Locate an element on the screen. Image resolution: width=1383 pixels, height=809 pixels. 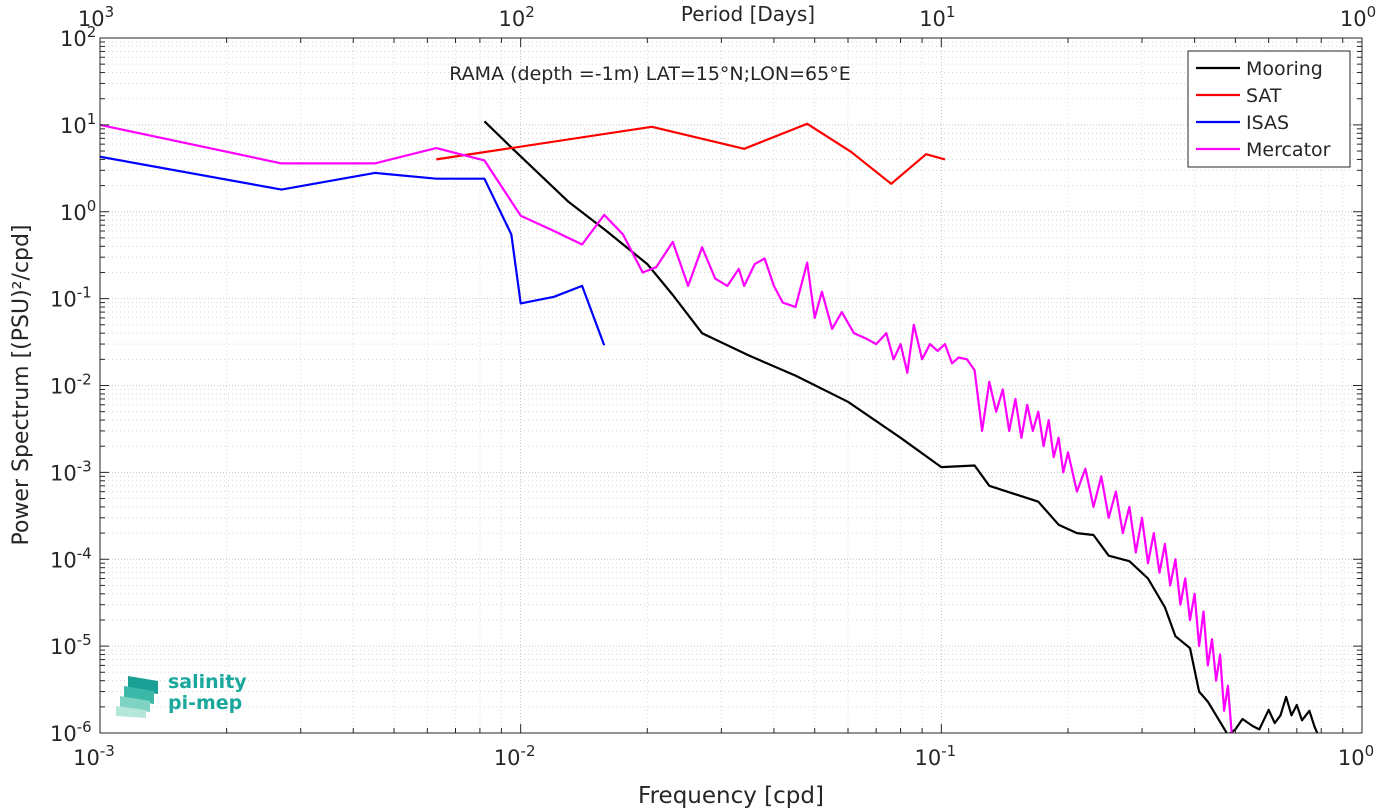
y-tick-label: 10⁻³ is located at coordinates (71, 471).